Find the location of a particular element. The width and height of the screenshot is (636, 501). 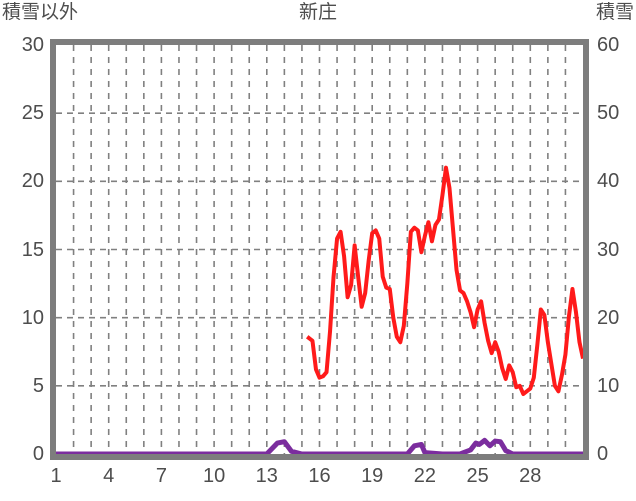

y-tick-left-25: 25 is located at coordinates (32, 113).